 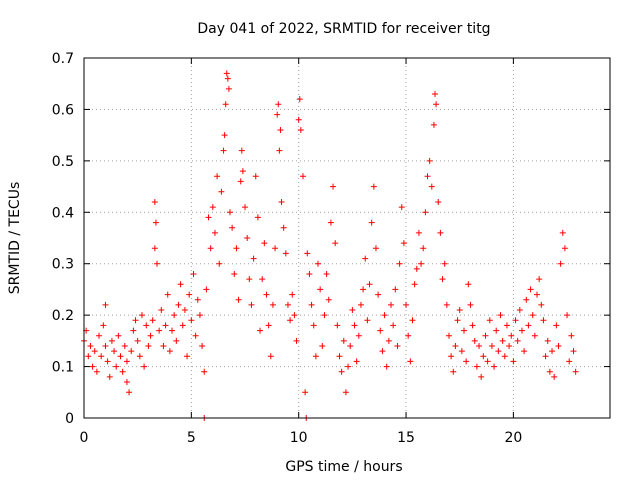 I want to click on x-tick-label: 5, so click(x=191, y=438).